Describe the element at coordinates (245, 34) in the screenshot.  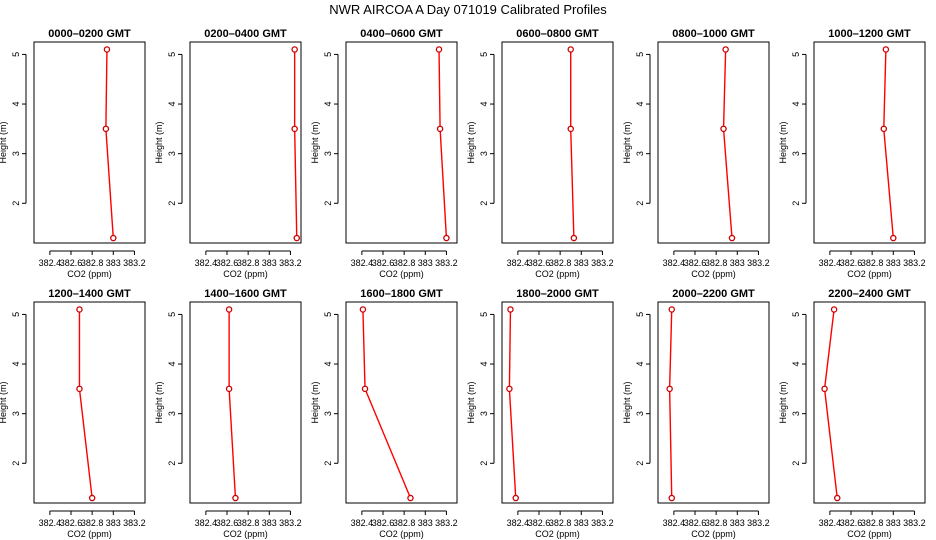
I see `panel-title: 0200–0400 GMT` at that location.